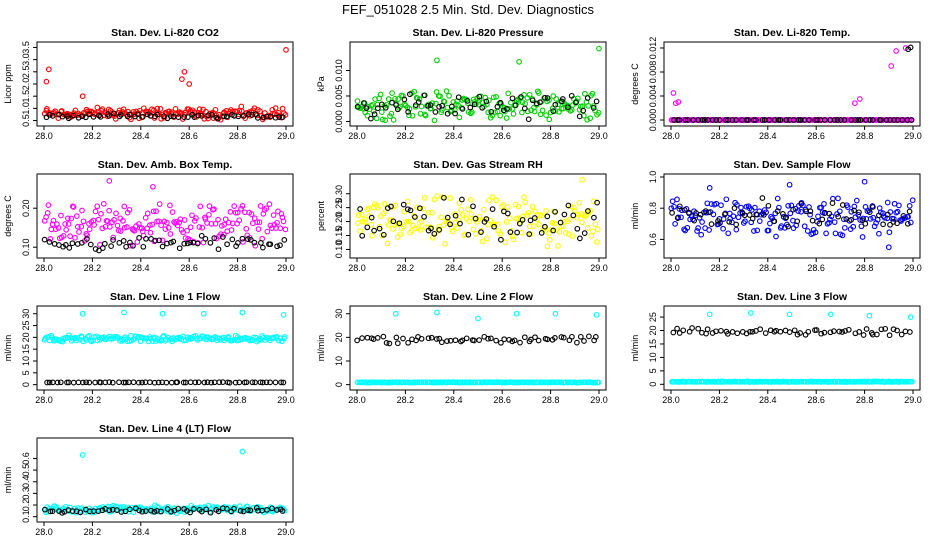 The width and height of the screenshot is (936, 540). Describe the element at coordinates (478, 297) in the screenshot. I see `panel-title: Stan. Dev. Line 2 Flow` at that location.